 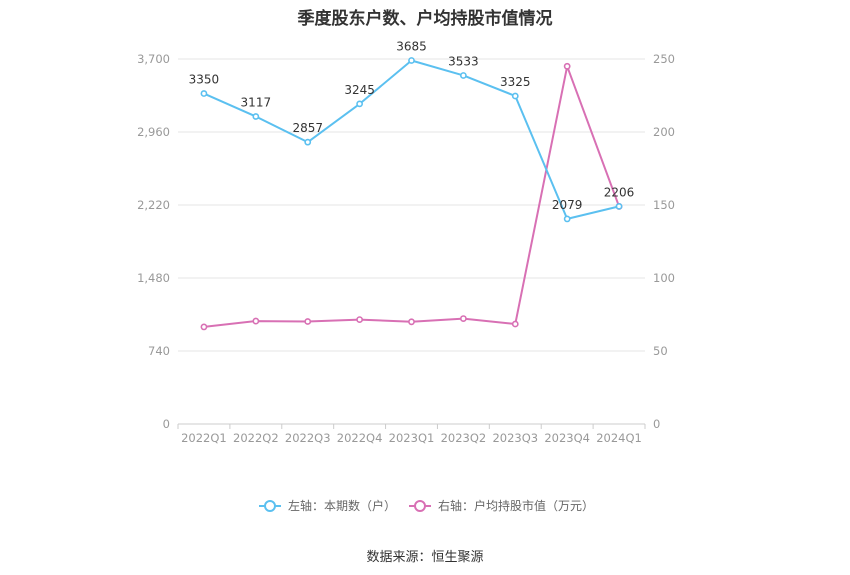 What do you see at coordinates (360, 438) in the screenshot?
I see `x-tick-label: 2022Q4` at bounding box center [360, 438].